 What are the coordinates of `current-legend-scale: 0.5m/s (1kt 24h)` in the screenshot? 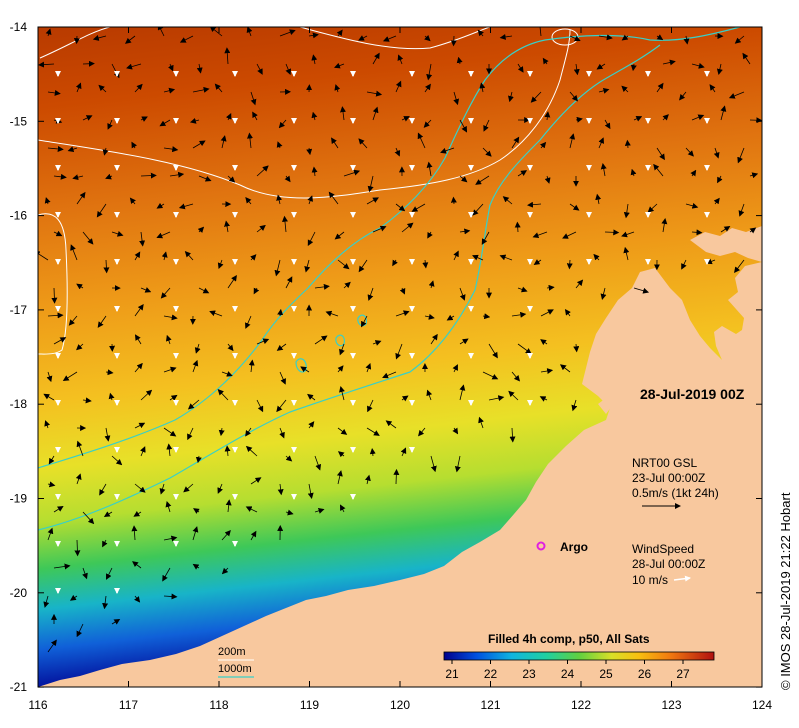 It's located at (675, 493).